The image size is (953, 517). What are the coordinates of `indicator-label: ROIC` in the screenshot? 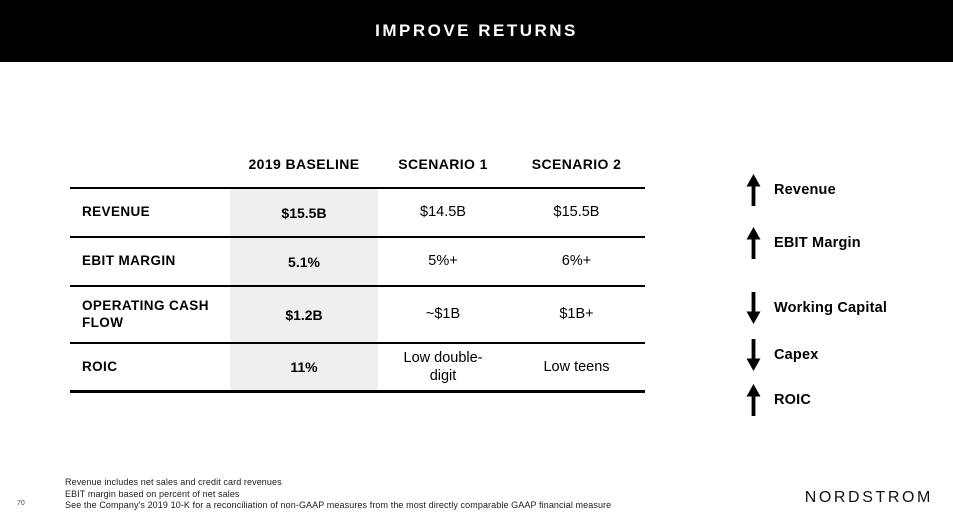 It's located at (793, 400).